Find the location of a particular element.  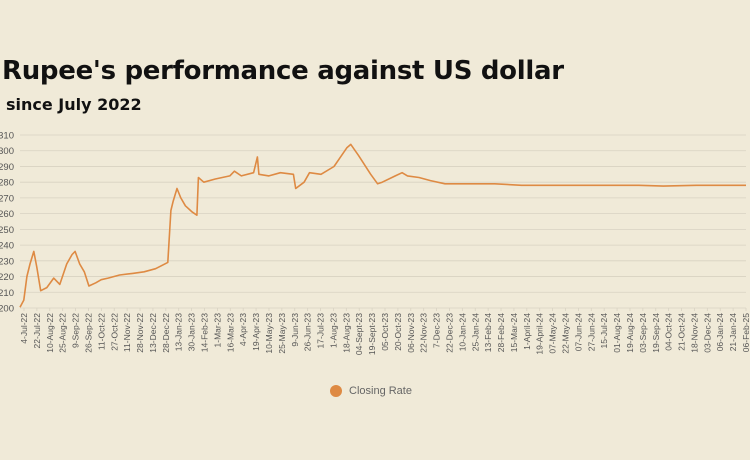

x-tick-label: 14-Feb-23 is located at coordinates (205, 332).